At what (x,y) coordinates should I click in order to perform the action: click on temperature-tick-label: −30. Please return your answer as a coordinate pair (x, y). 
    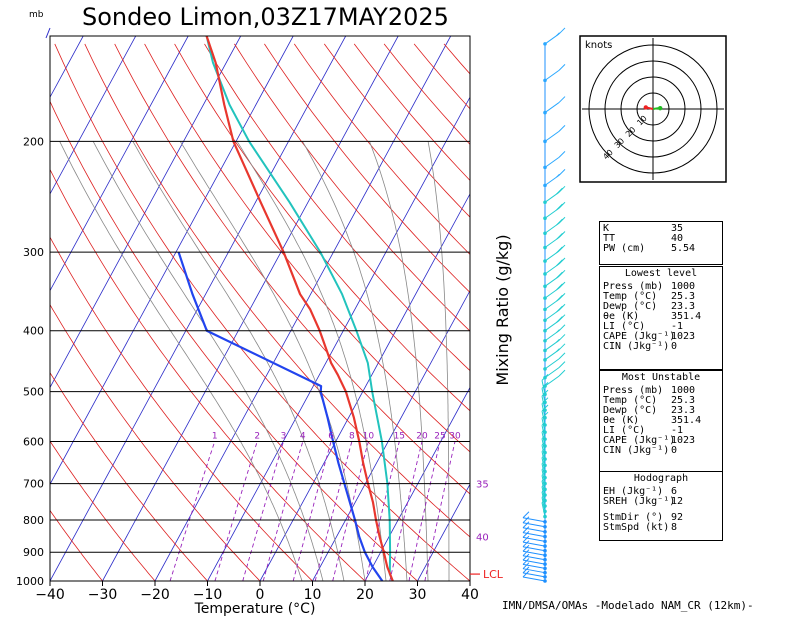
    Looking at the image, I should click on (103, 595).